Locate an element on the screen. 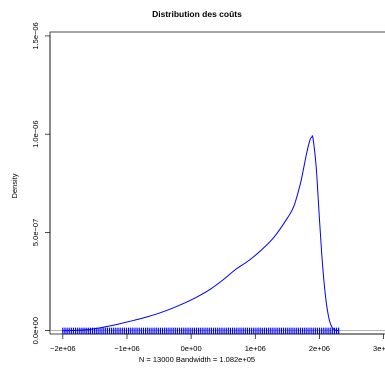  x-tick-label: 2e+06 is located at coordinates (319, 348).